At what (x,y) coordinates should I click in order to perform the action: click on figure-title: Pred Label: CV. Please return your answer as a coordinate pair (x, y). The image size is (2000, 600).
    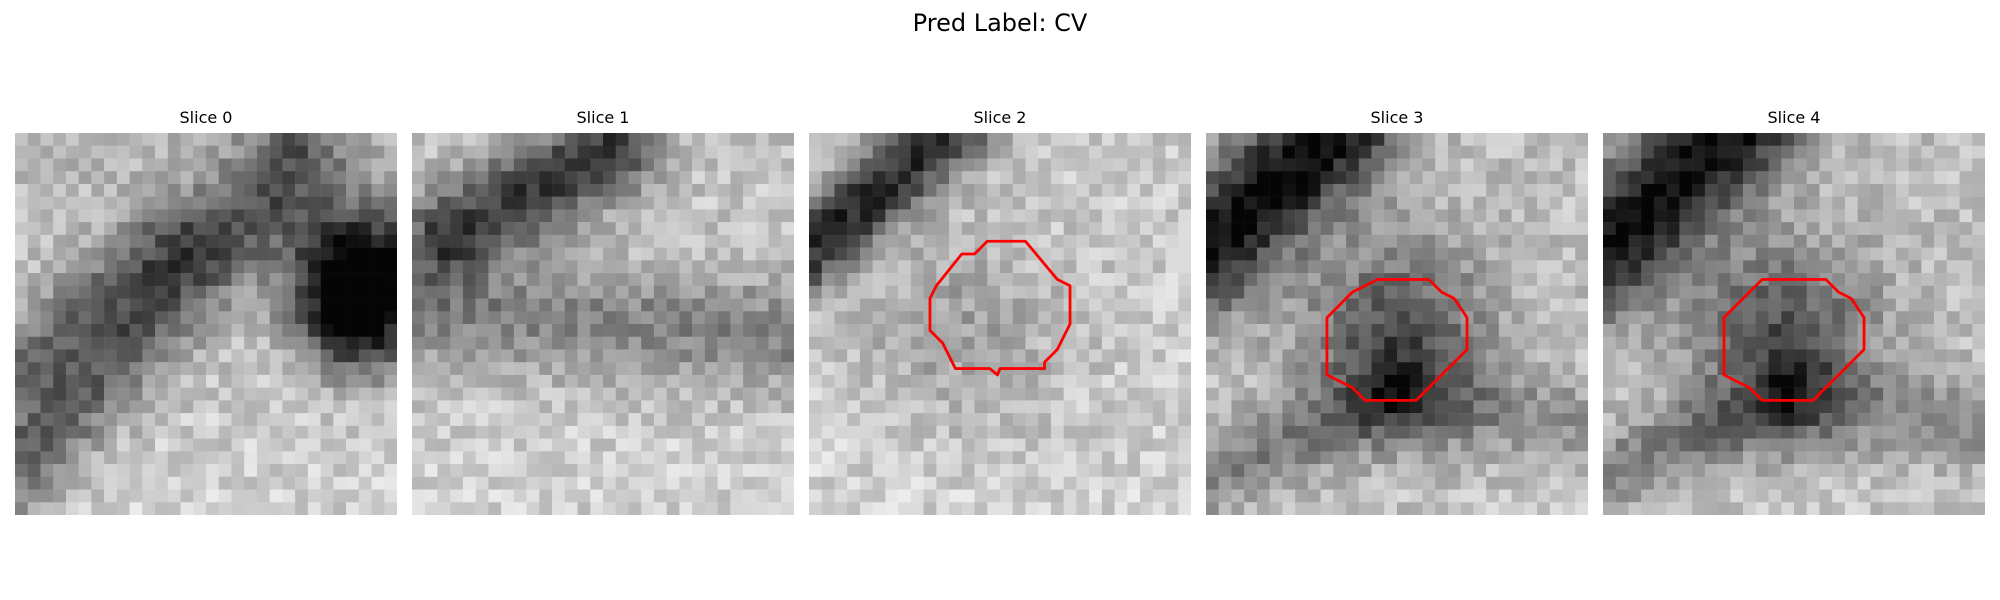
    Looking at the image, I should click on (1000, 23).